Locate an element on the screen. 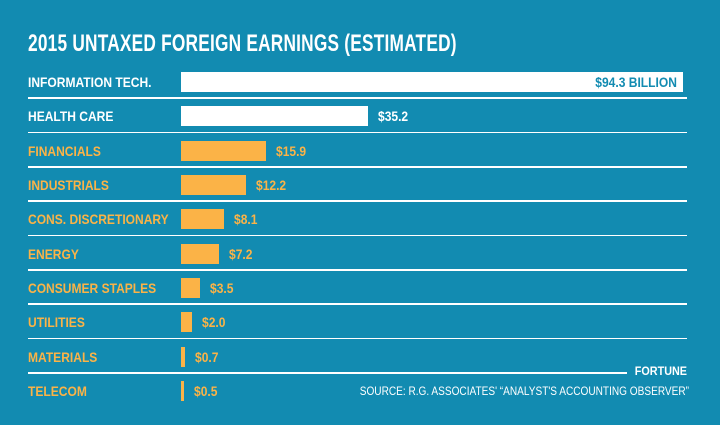 Image resolution: width=720 pixels, height=425 pixels. category-label: TELECOM is located at coordinates (57, 391).